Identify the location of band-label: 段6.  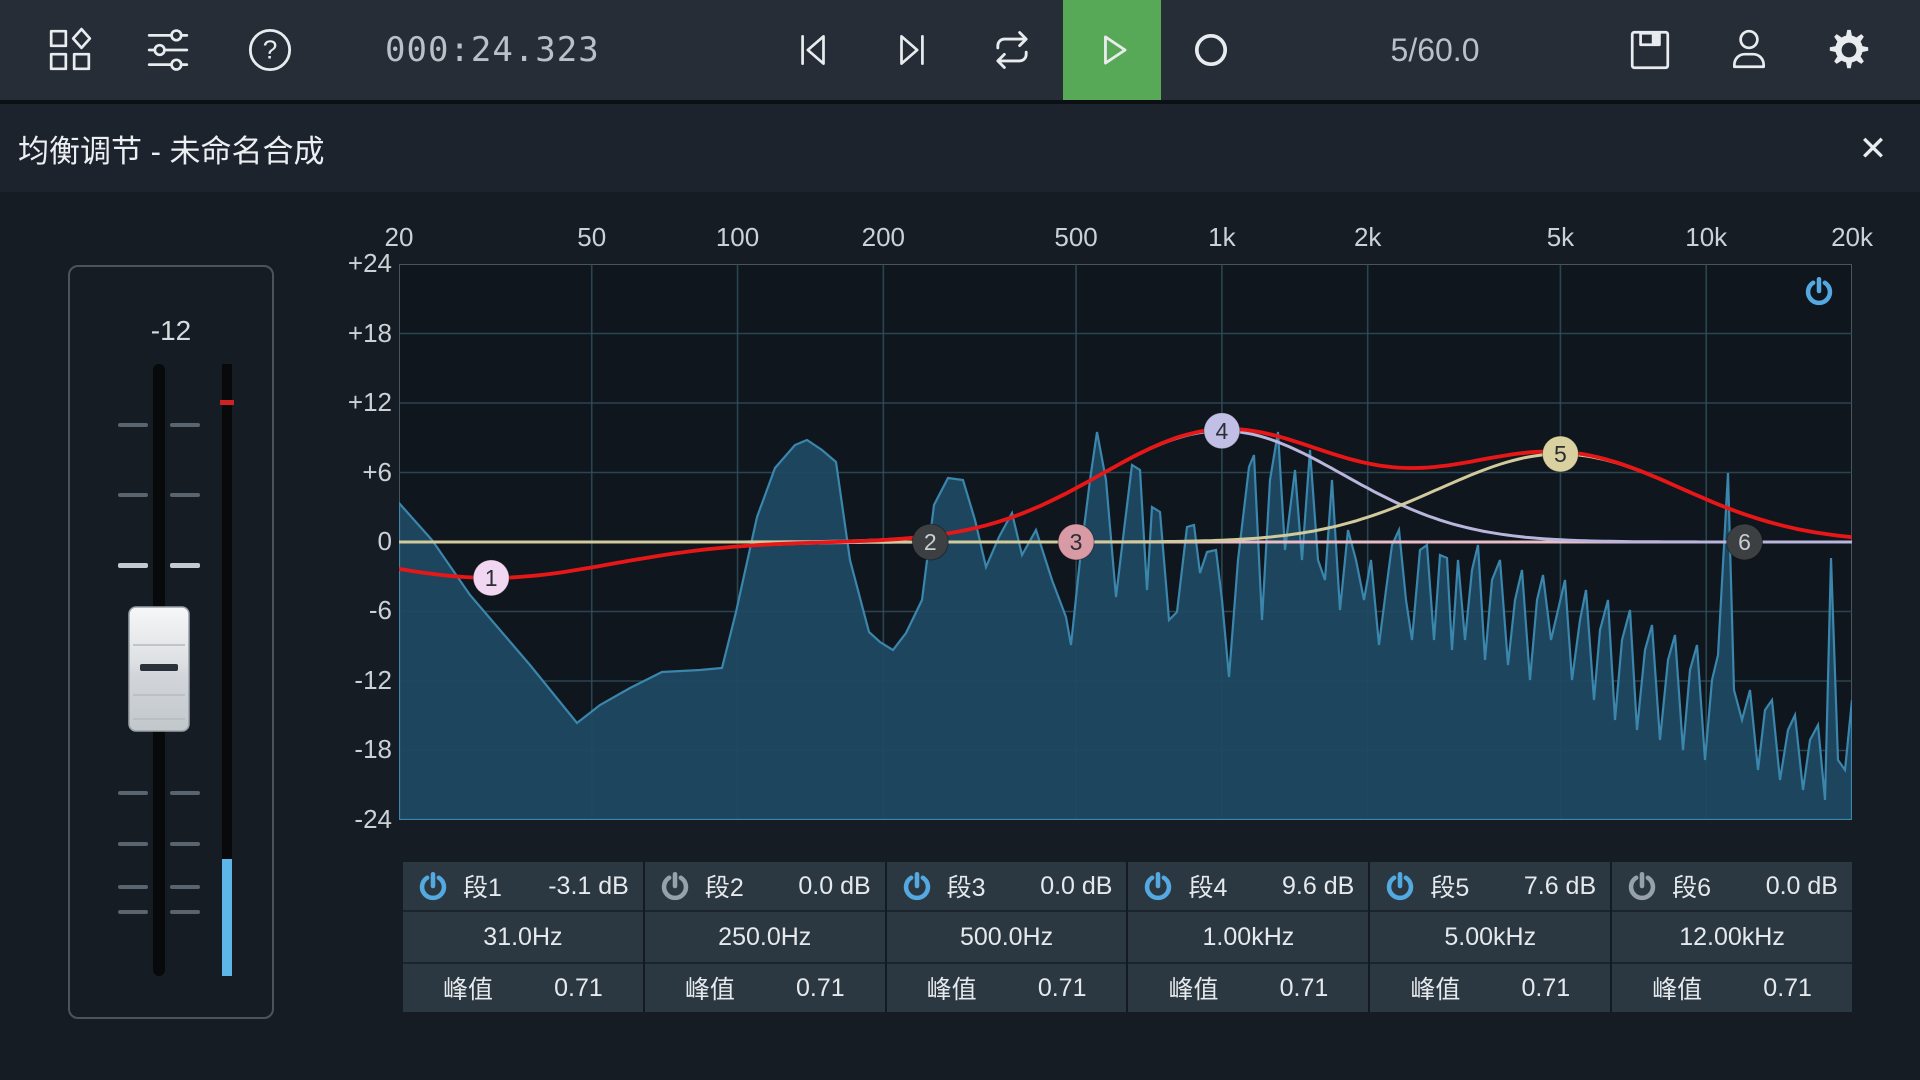
(1692, 888).